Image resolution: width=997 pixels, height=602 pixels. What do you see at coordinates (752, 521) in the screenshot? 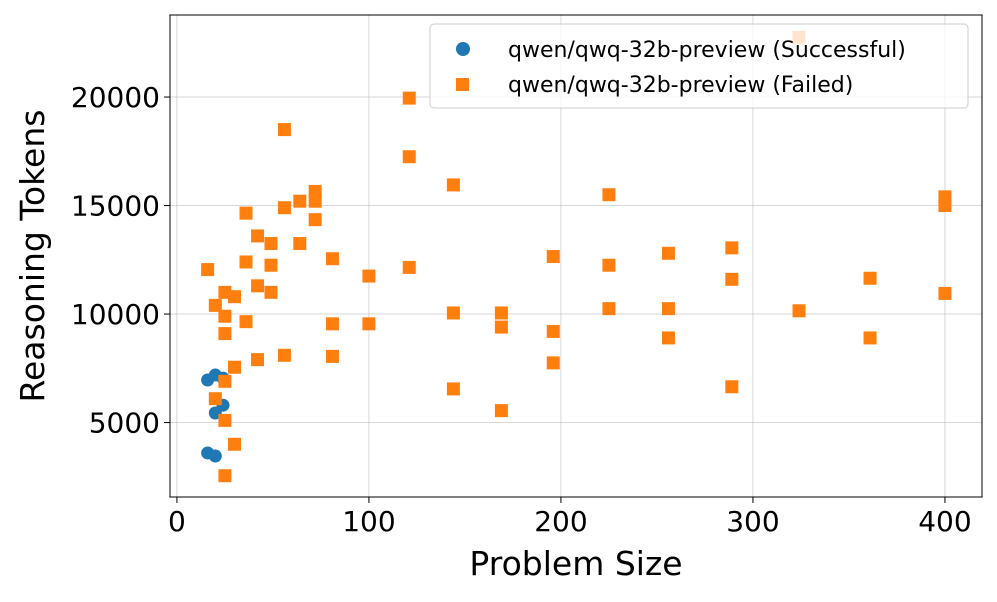
I see `x-tick-label: 300` at bounding box center [752, 521].